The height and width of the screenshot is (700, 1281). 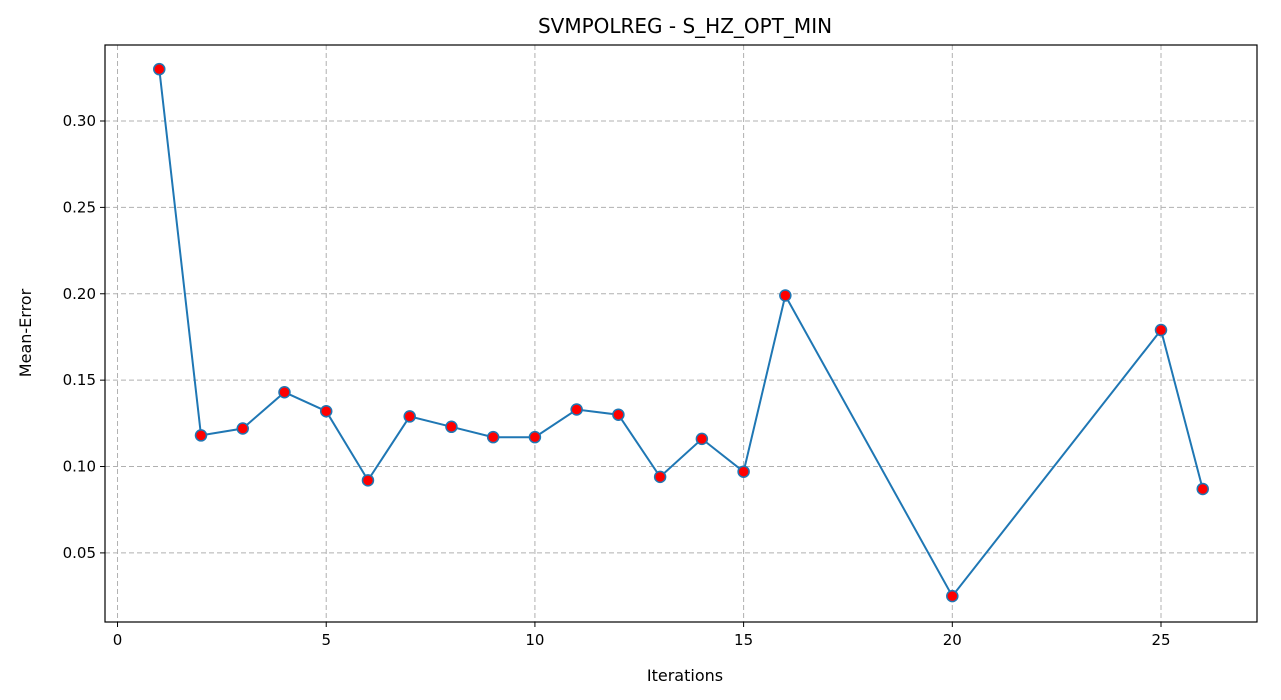 What do you see at coordinates (118, 640) in the screenshot?
I see `x-tick-label: 0` at bounding box center [118, 640].